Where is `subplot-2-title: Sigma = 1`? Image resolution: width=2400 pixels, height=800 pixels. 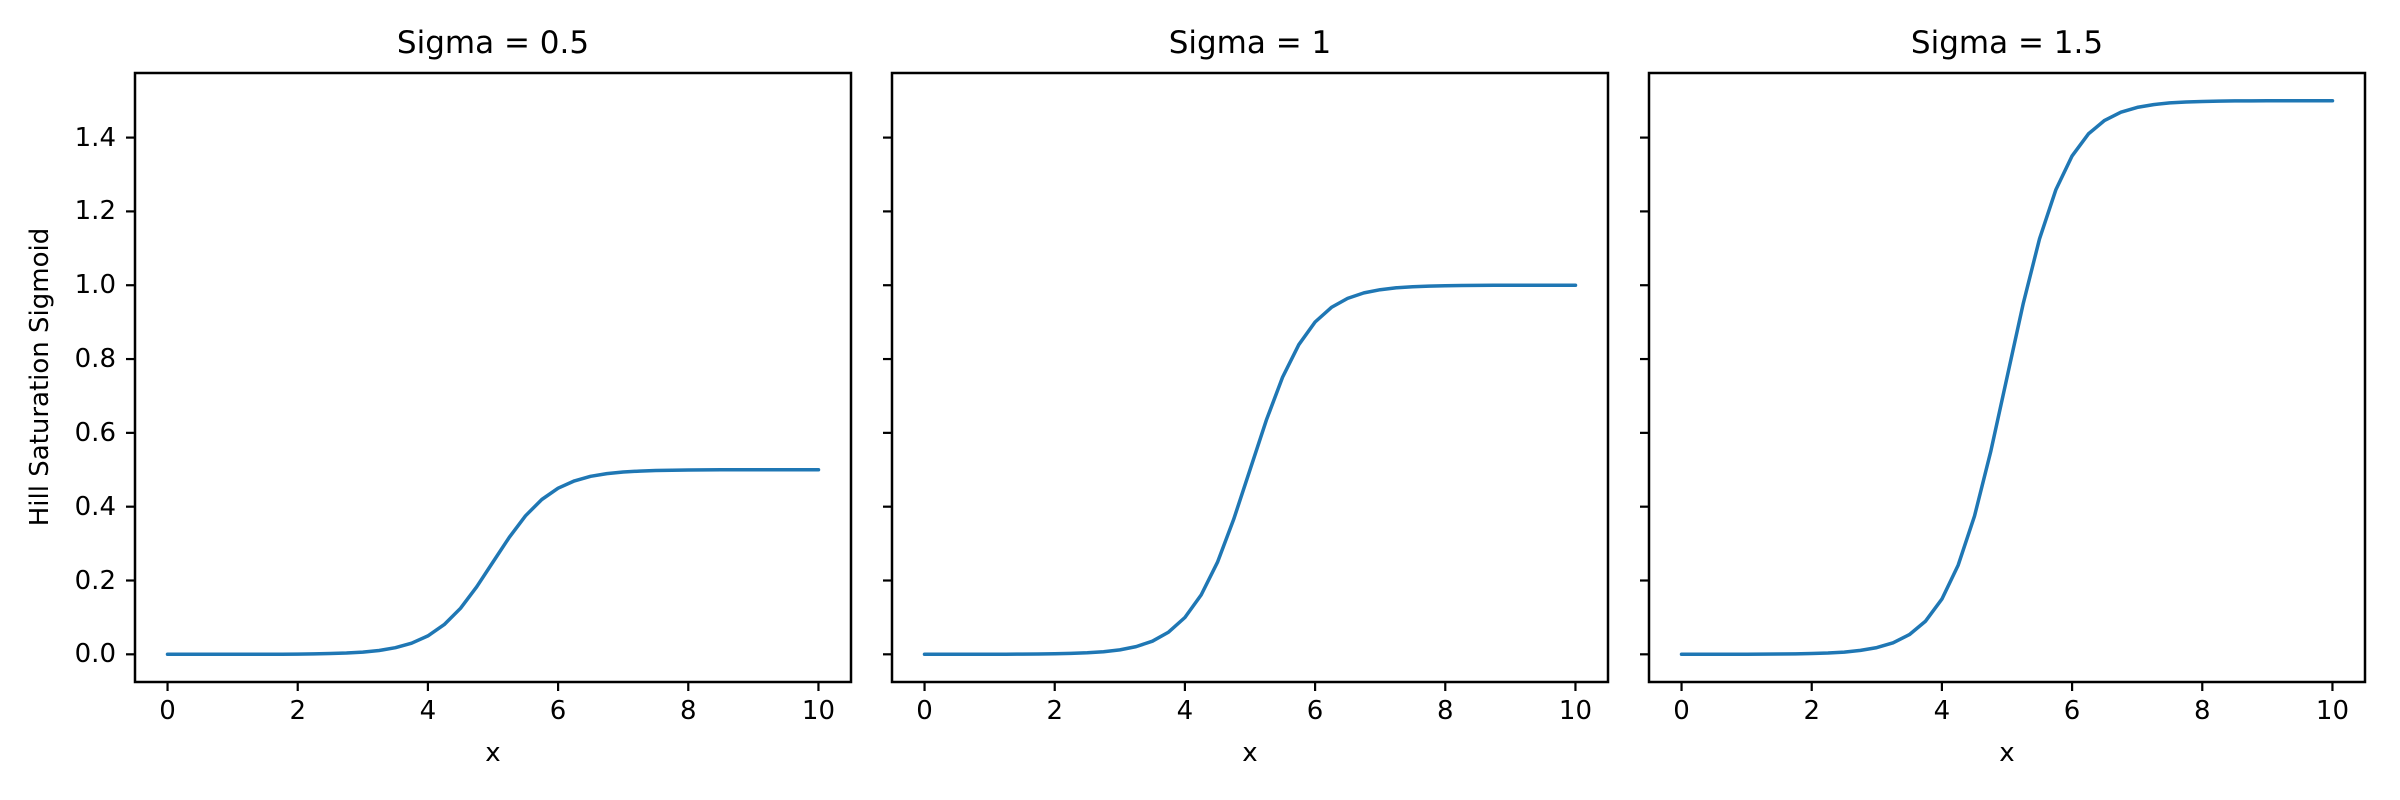 subplot-2-title: Sigma = 1 is located at coordinates (1250, 43).